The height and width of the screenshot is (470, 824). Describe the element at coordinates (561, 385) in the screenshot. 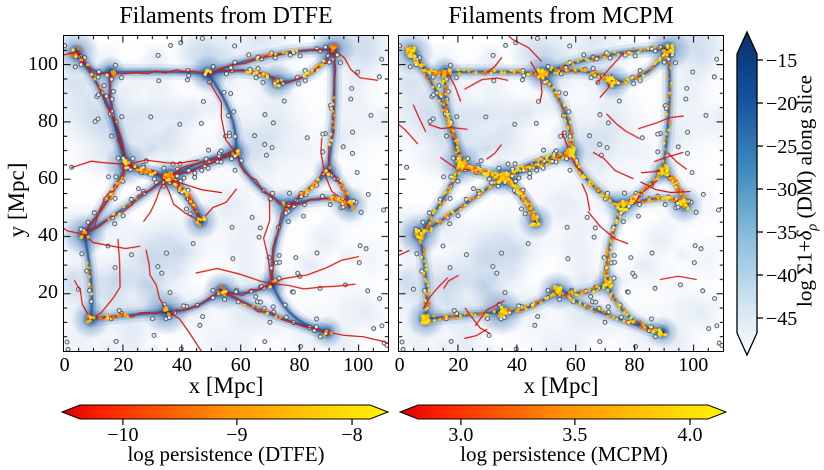

I see `x-axis-label-mcpm: x [Mpc]` at that location.